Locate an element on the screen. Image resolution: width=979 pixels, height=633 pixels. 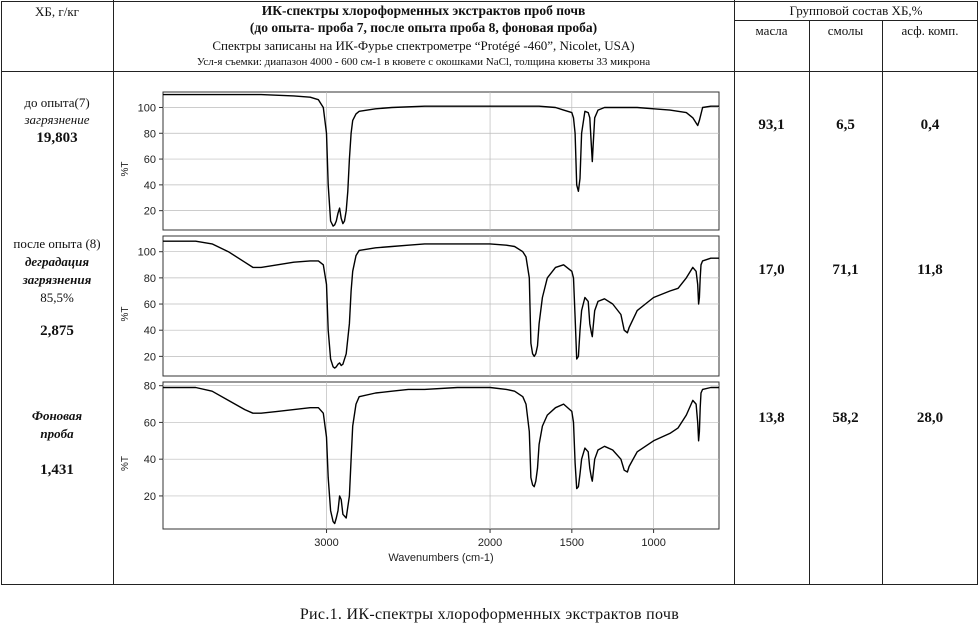
row-2-label-0: Фоновая is located at coordinates (57, 415).